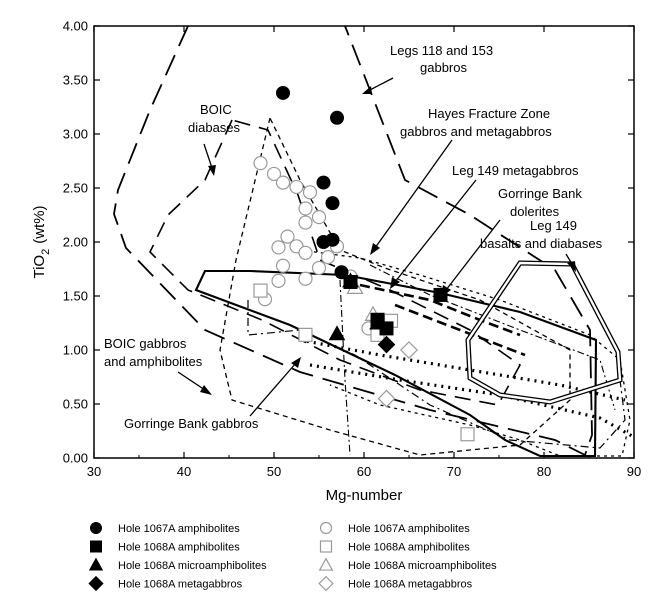  What do you see at coordinates (75, 404) in the screenshot?
I see `y-tick-label: 0.50` at bounding box center [75, 404].